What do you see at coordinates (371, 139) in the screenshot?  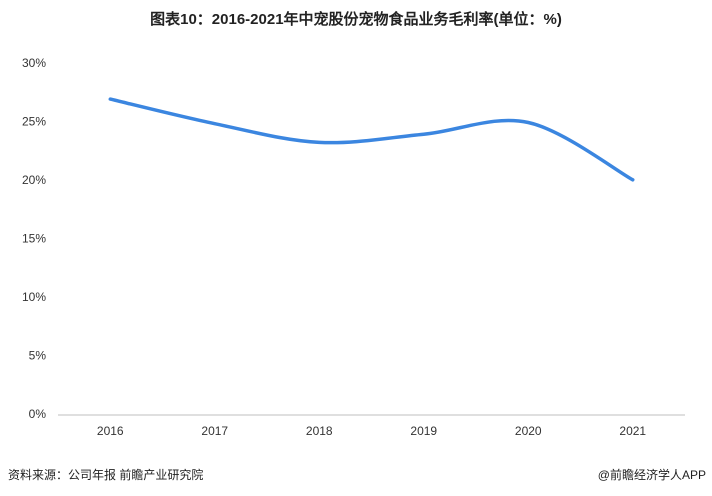 I see `data-line` at bounding box center [371, 139].